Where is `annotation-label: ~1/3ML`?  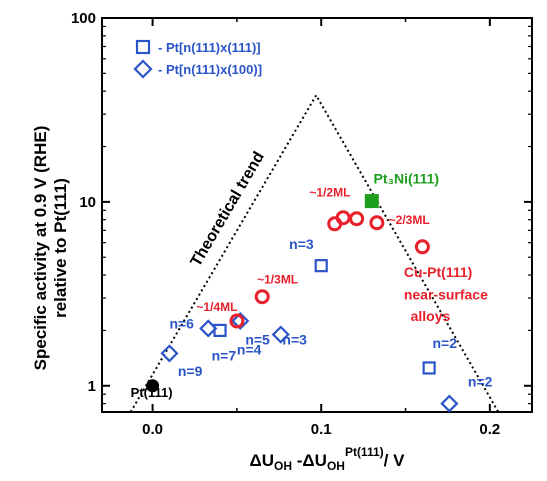
annotation-label: ~1/3ML is located at coordinates (277, 279).